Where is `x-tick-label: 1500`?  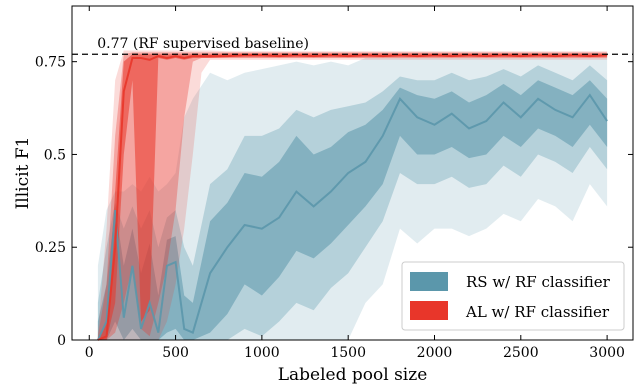 x-tick-label: 1500 is located at coordinates (348, 353).